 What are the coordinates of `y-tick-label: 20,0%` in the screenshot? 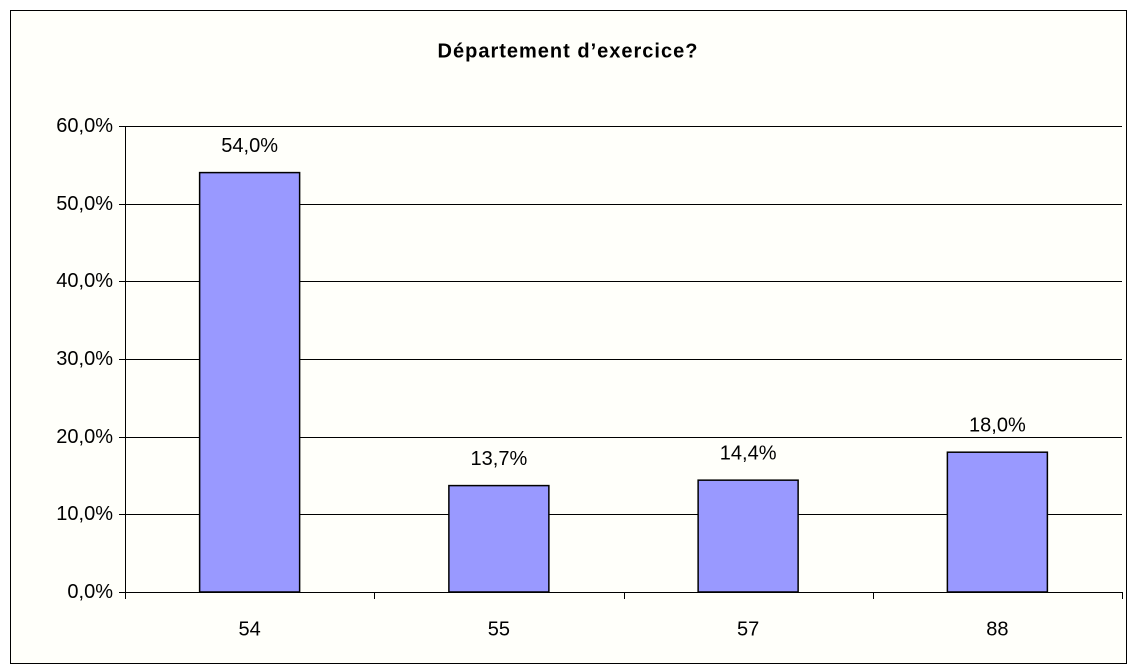 It's located at (84, 437).